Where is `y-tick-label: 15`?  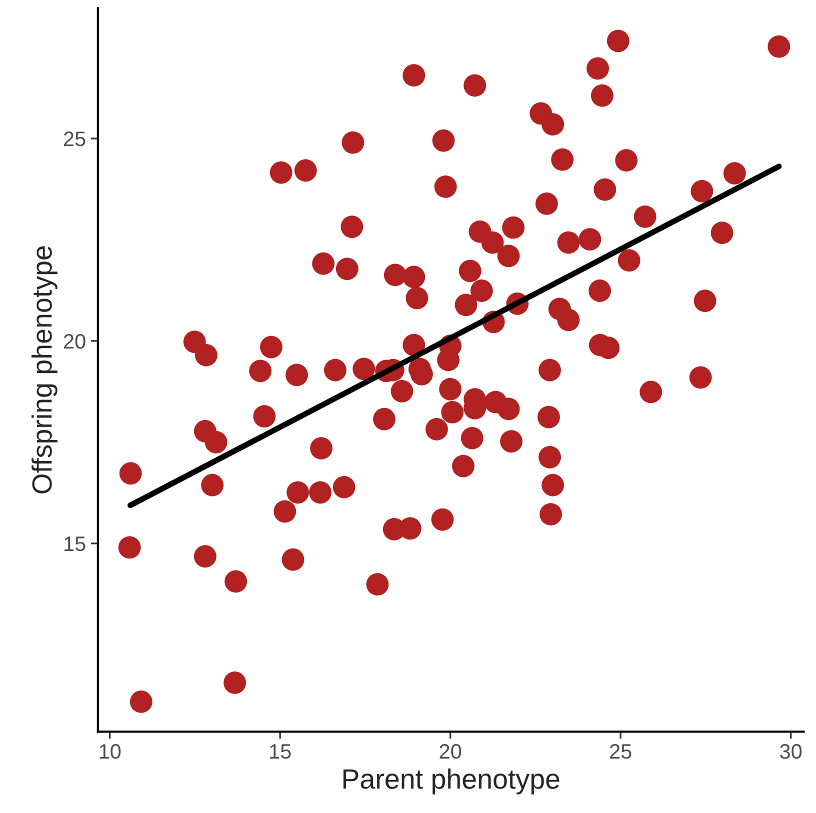 y-tick-label: 15 is located at coordinates (75, 544).